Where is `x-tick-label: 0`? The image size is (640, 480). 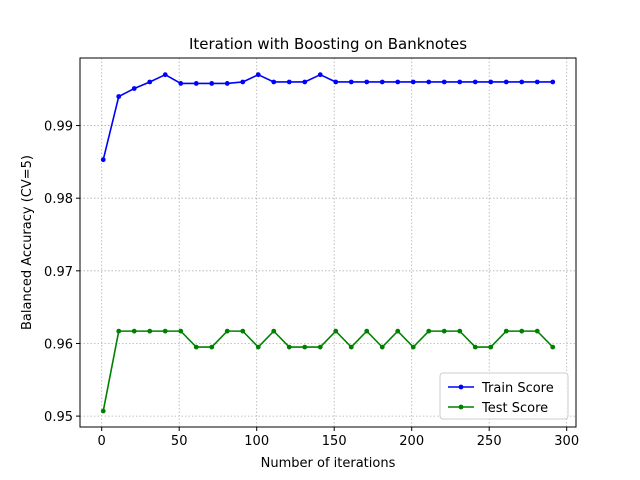 x-tick-label: 0 is located at coordinates (102, 441).